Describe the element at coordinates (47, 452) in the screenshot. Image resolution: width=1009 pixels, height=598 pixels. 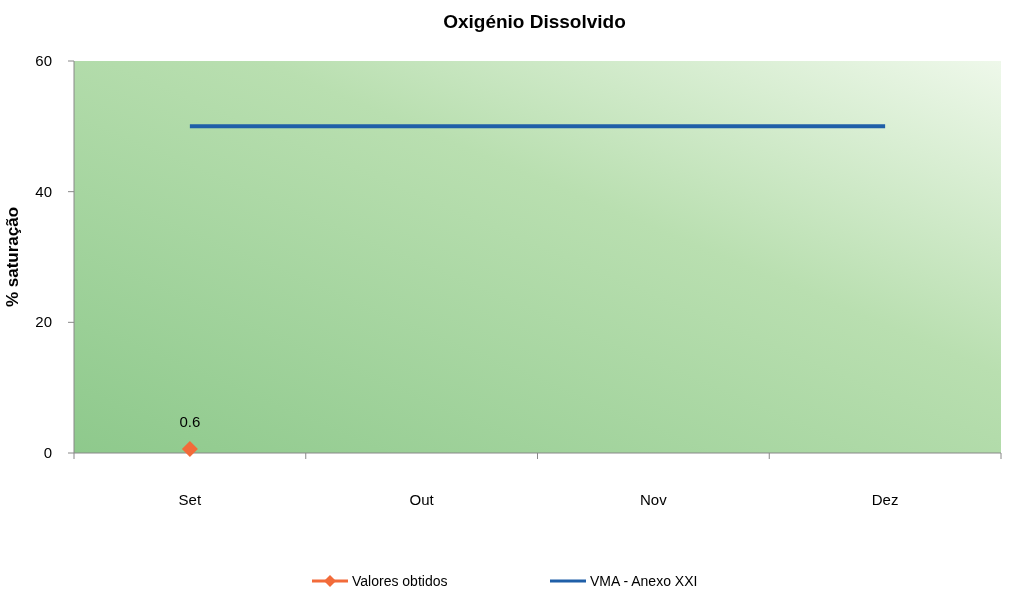
I see `y-tick-label: 0` at that location.